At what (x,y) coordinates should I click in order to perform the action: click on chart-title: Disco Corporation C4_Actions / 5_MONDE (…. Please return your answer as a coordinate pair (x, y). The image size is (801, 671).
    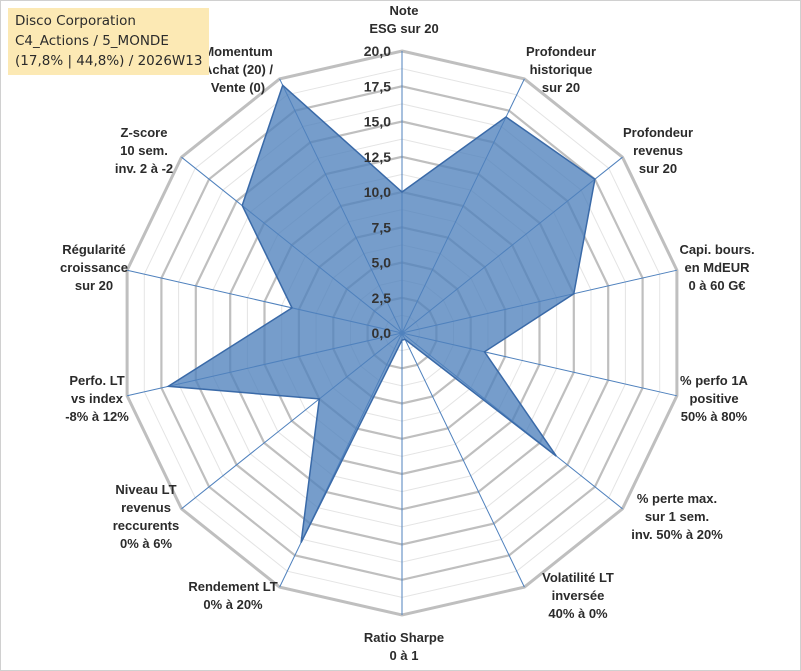
    Looking at the image, I should click on (109, 41).